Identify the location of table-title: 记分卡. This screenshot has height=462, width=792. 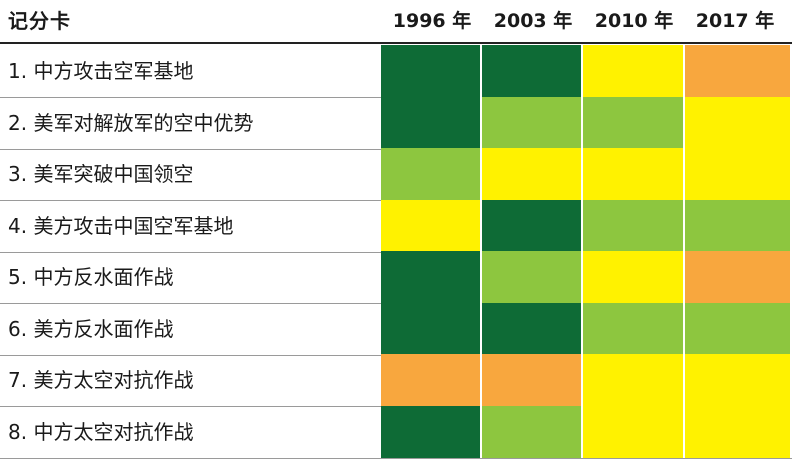
(39, 21).